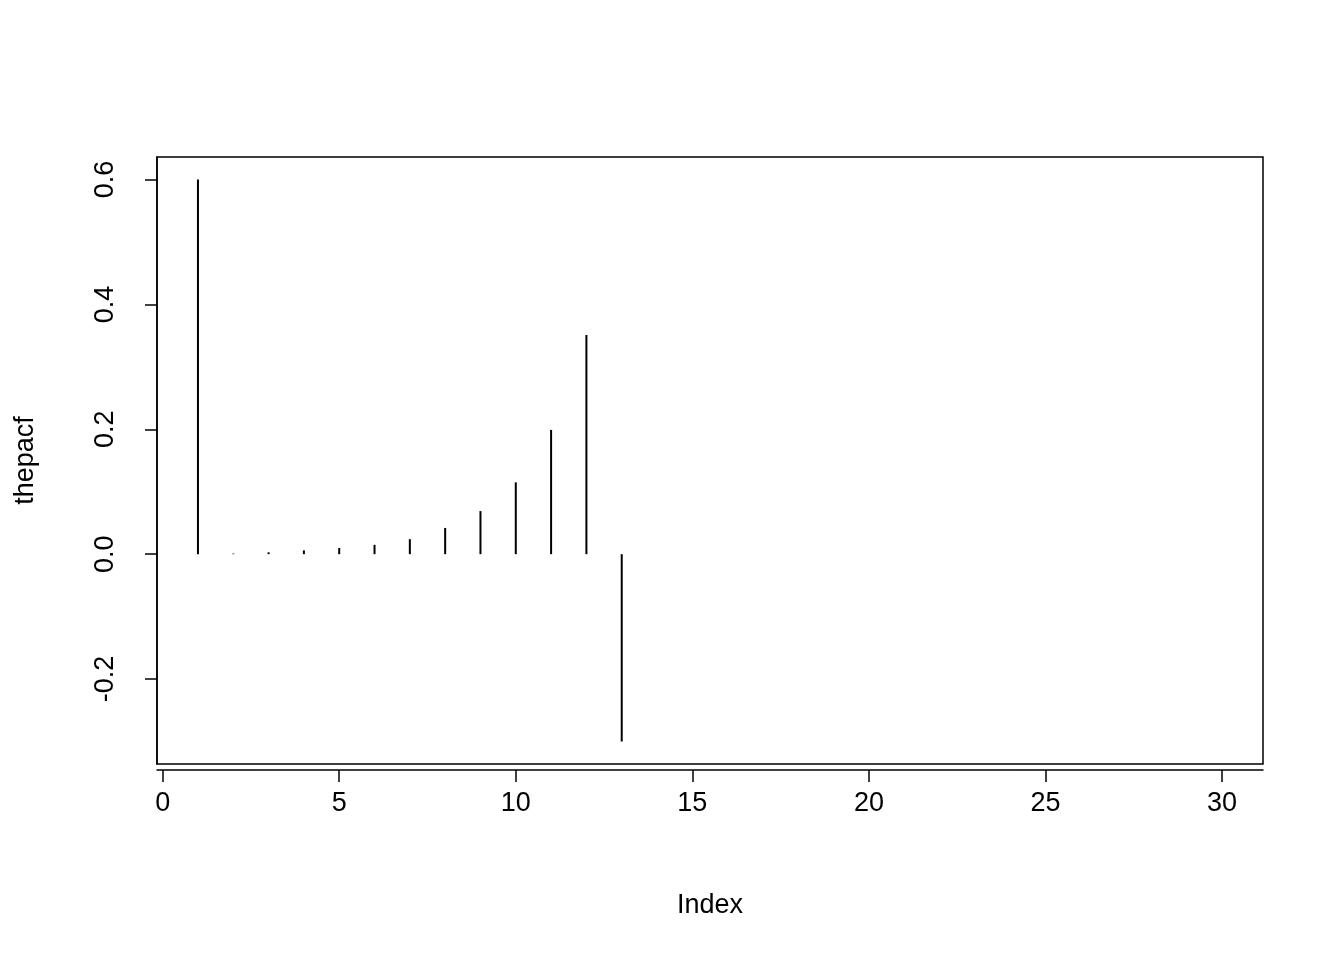 The image size is (1344, 960). I want to click on x-tick-label: 30, so click(1222, 801).